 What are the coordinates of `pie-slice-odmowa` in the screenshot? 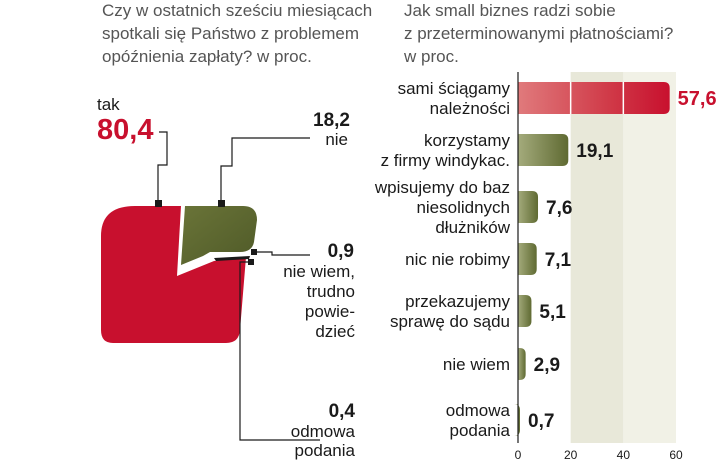 It's located at (232, 258).